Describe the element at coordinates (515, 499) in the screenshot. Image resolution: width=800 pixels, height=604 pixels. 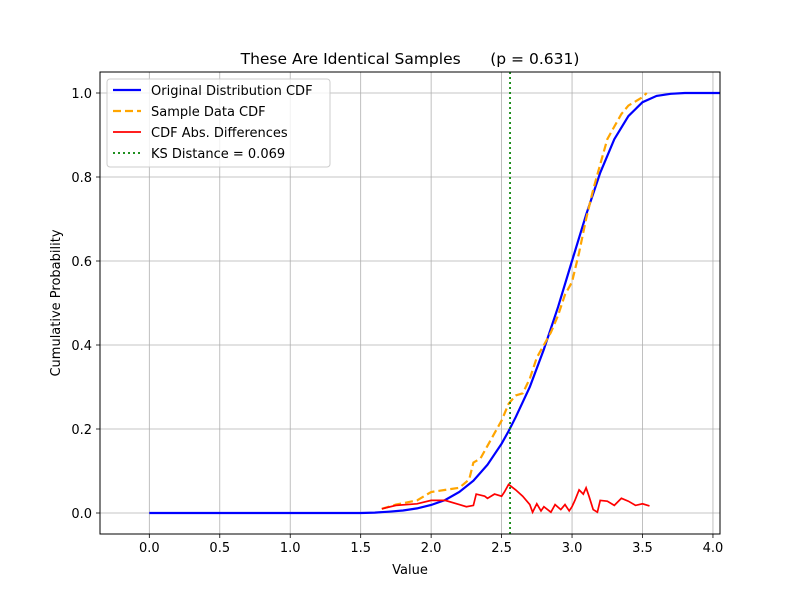
I see `cdf-abs-differences-line` at that location.